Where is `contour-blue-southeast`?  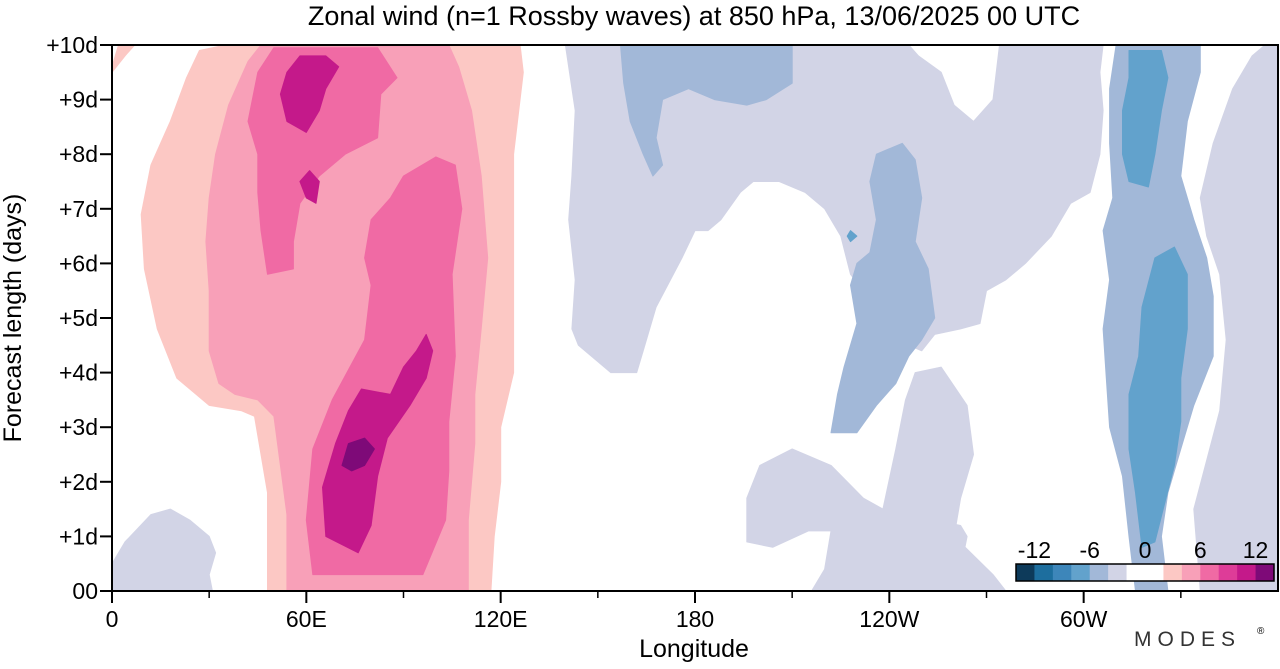
contour-blue-southeast is located at coordinates (876, 478).